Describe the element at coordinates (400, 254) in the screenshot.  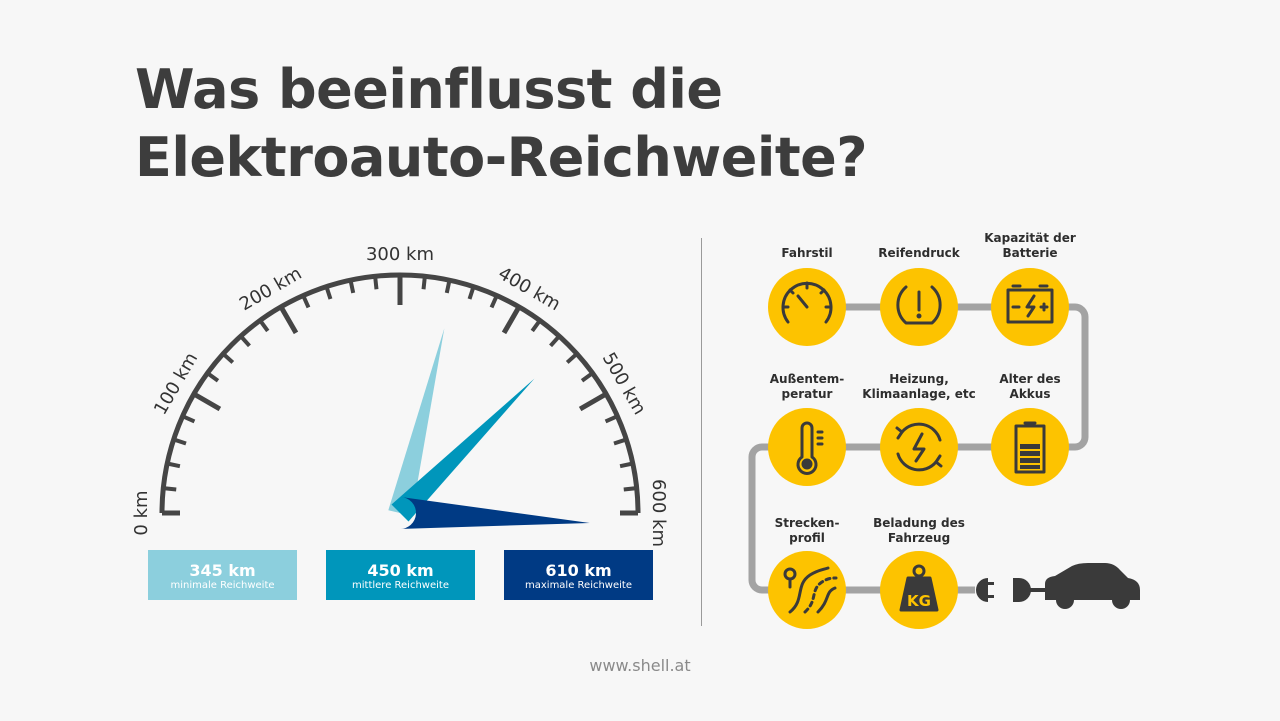
I see `tick-label: 300 km` at that location.